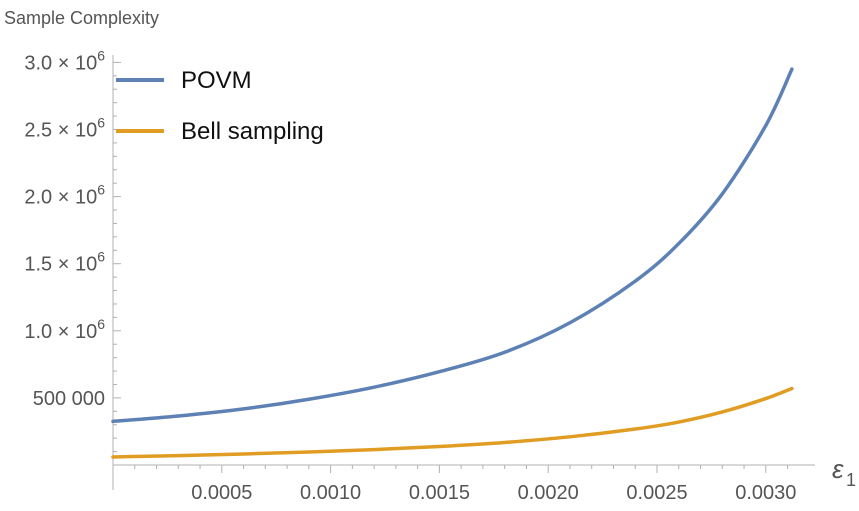 The height and width of the screenshot is (511, 859). Describe the element at coordinates (64, 60) in the screenshot. I see `y-tick-label: 3.0 × 10⁶` at that location.